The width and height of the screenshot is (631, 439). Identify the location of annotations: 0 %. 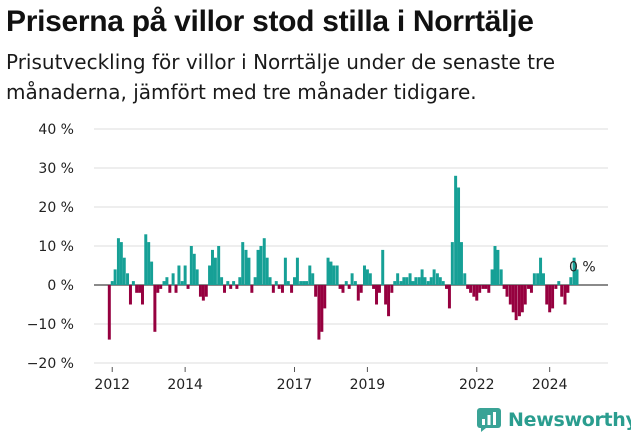
(582, 267).